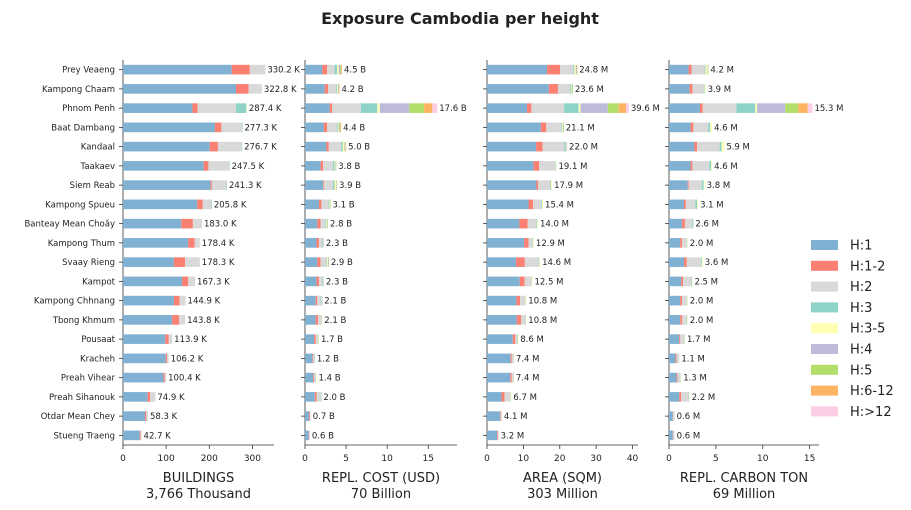 The width and height of the screenshot is (911, 510). What do you see at coordinates (453, 109) in the screenshot?
I see `data-label: 17.6 B` at bounding box center [453, 109].